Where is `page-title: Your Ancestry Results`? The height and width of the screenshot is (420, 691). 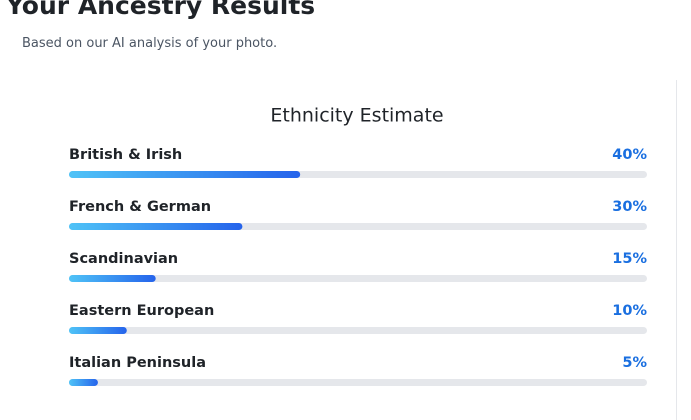 page-title: Your Ancestry Results is located at coordinates (161, 10).